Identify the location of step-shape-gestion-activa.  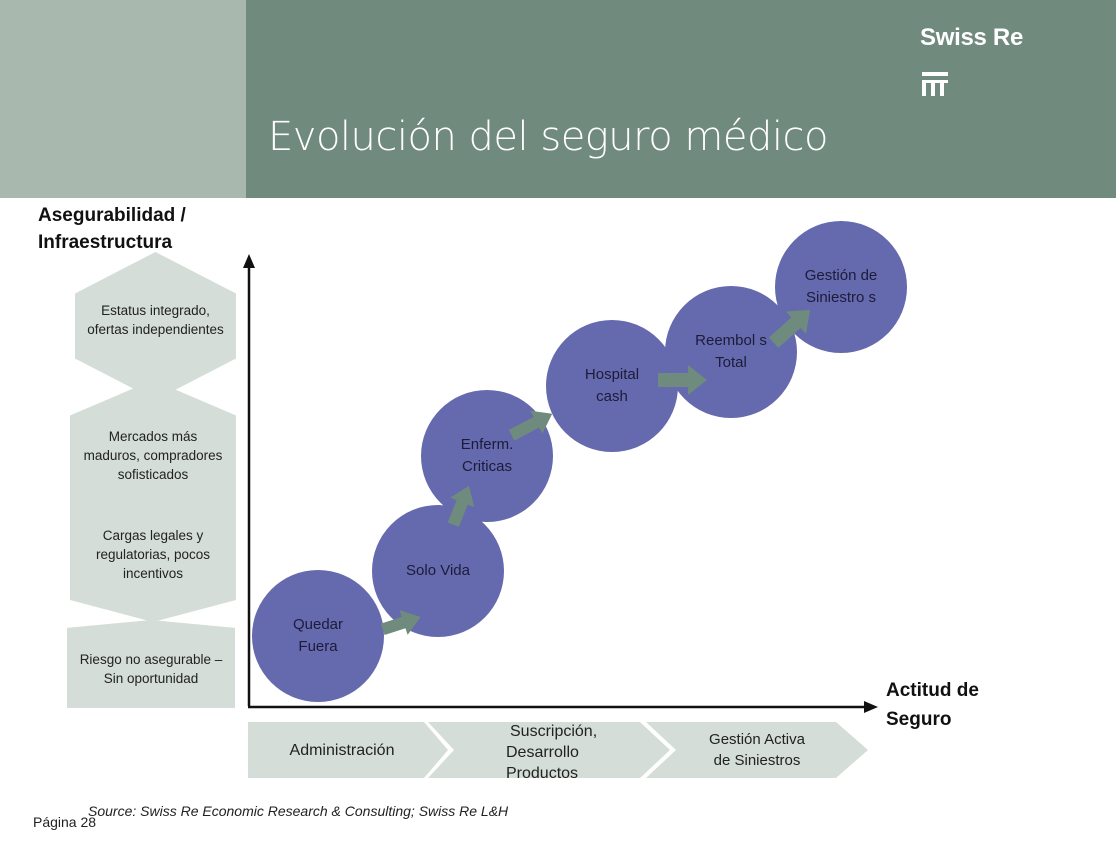
(757, 750).